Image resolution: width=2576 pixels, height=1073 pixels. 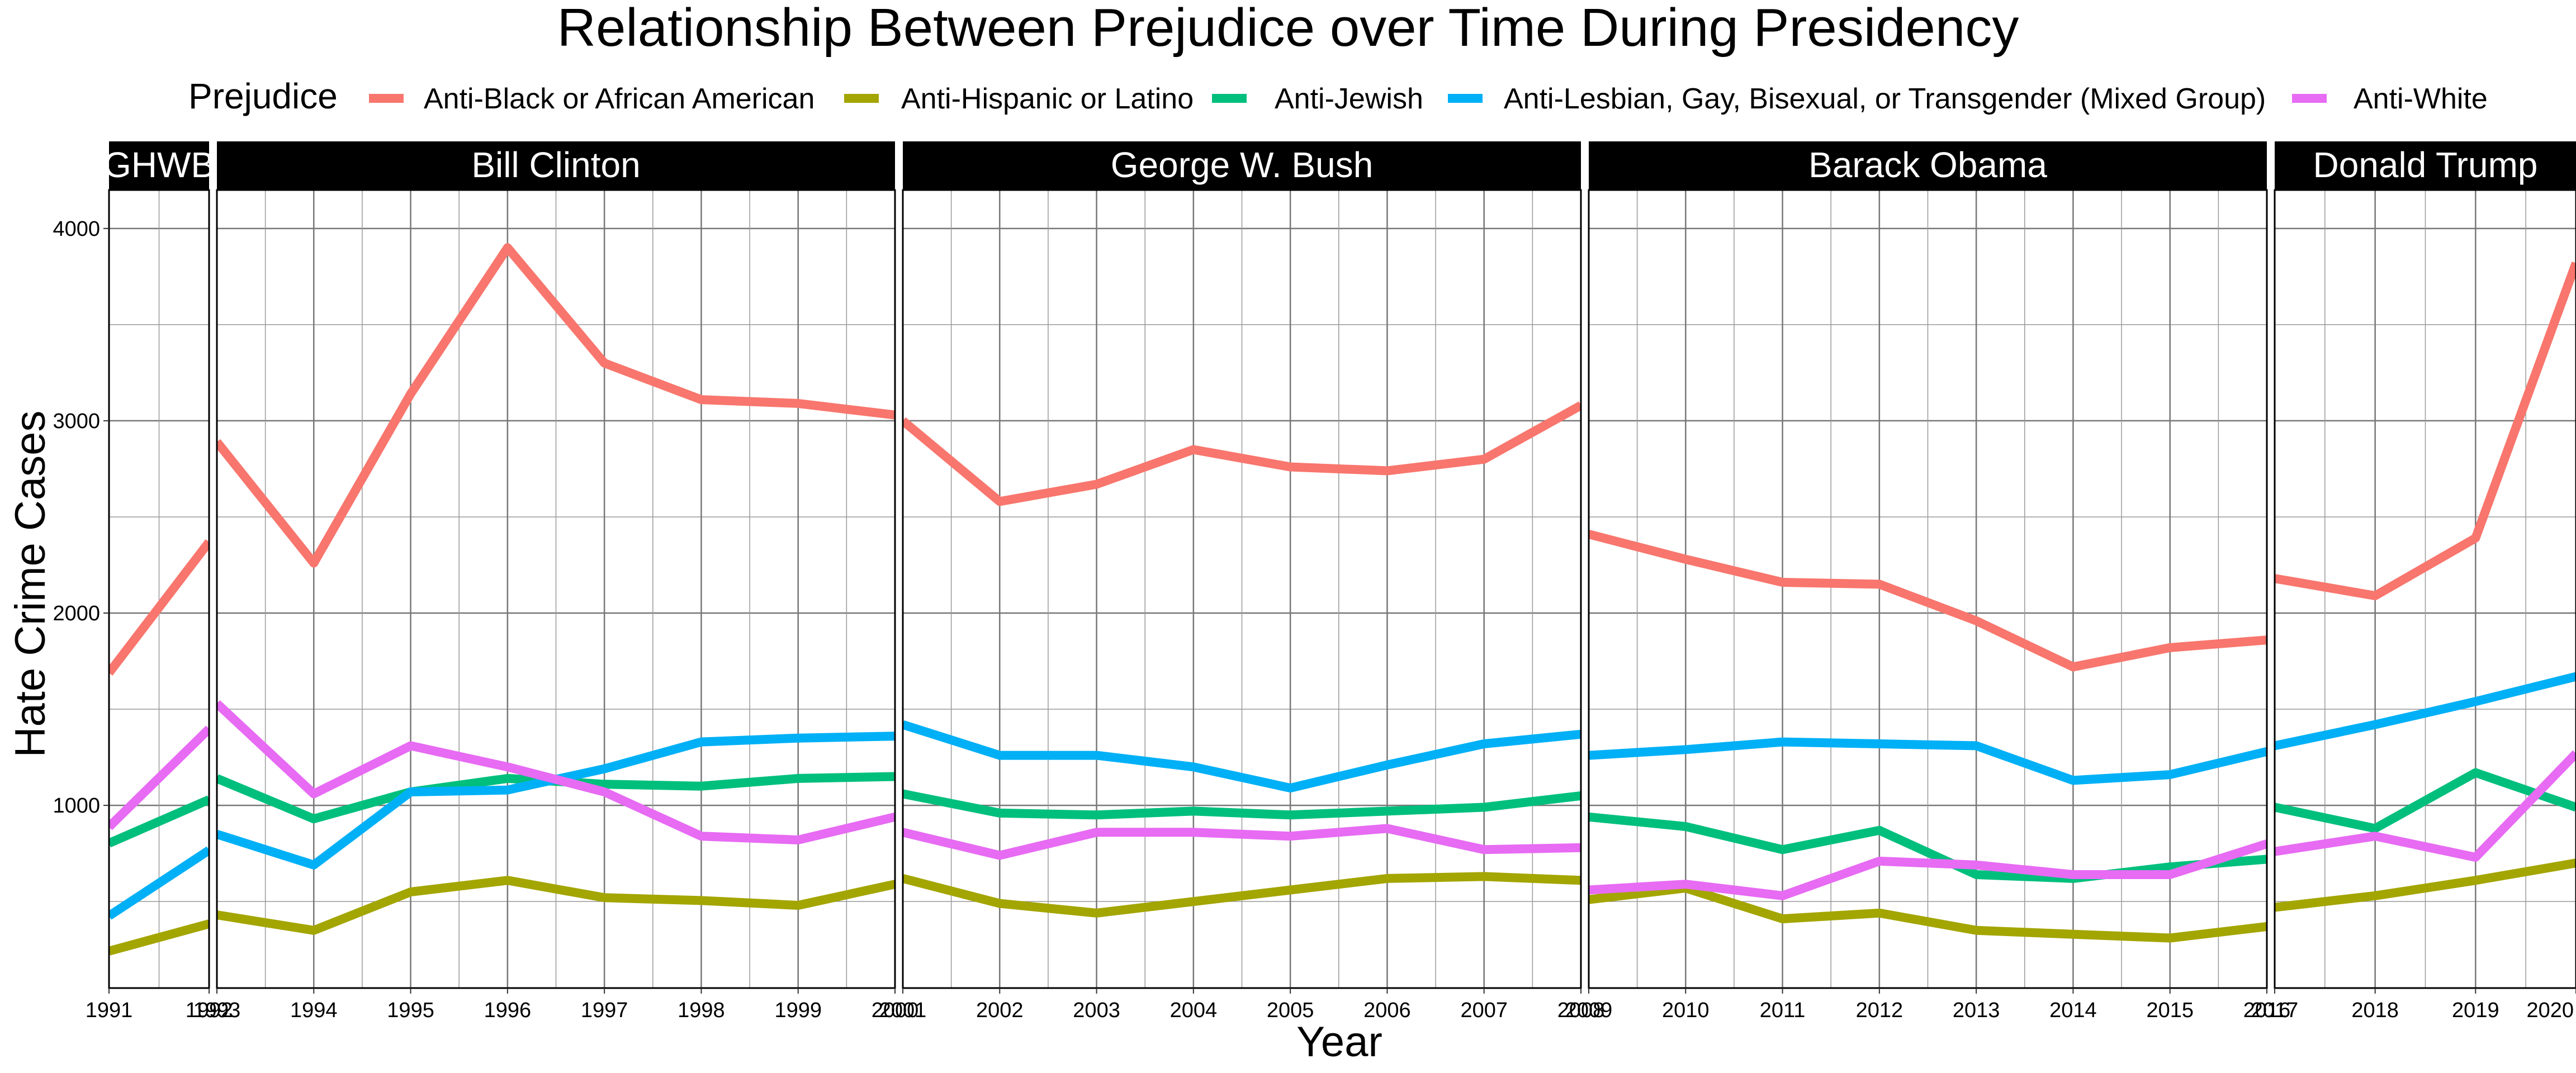 I want to click on x-tick-label: 2020, so click(x=2550, y=1010).